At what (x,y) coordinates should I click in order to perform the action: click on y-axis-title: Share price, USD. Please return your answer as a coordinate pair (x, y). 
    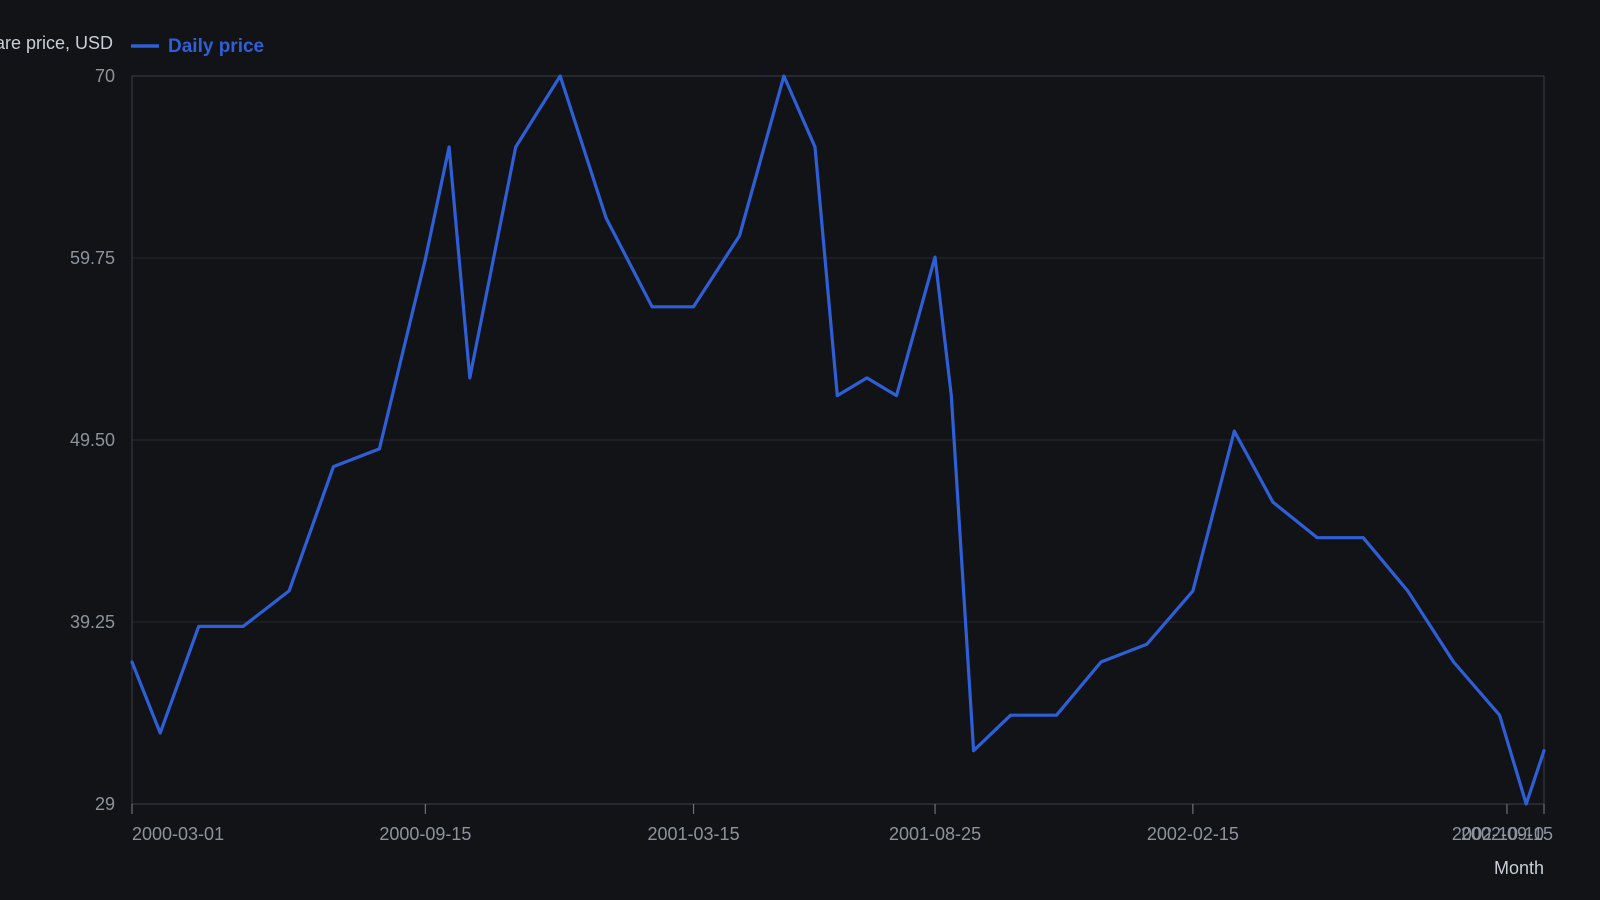
    Looking at the image, I should click on (56, 43).